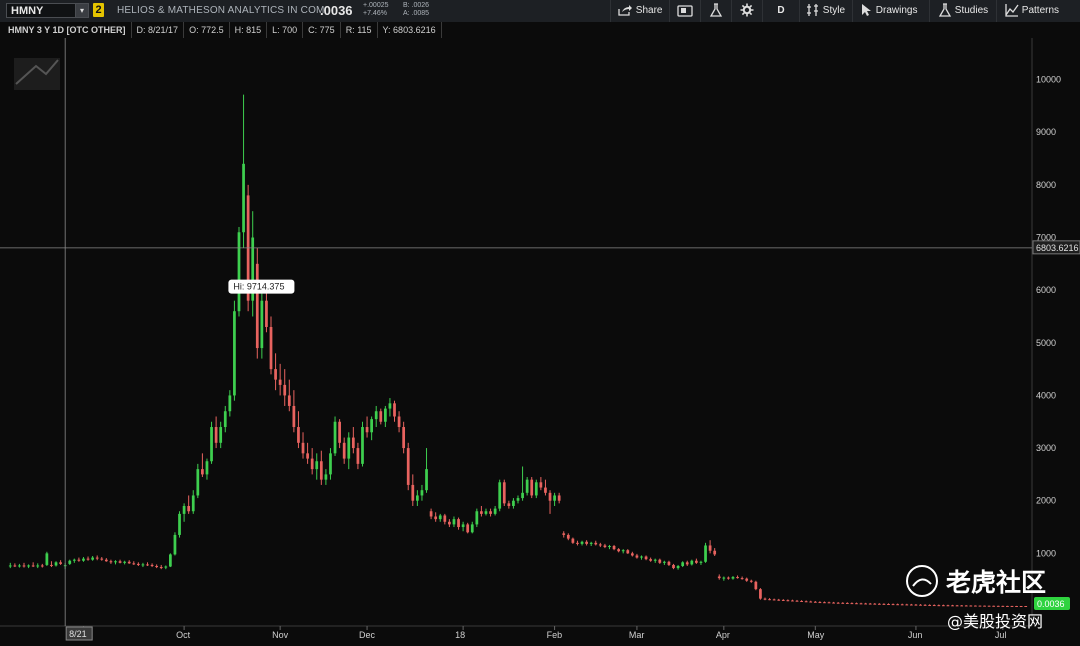 This screenshot has height=646, width=1080. Describe the element at coordinates (715, 11) in the screenshot. I see `flask-button` at that location.